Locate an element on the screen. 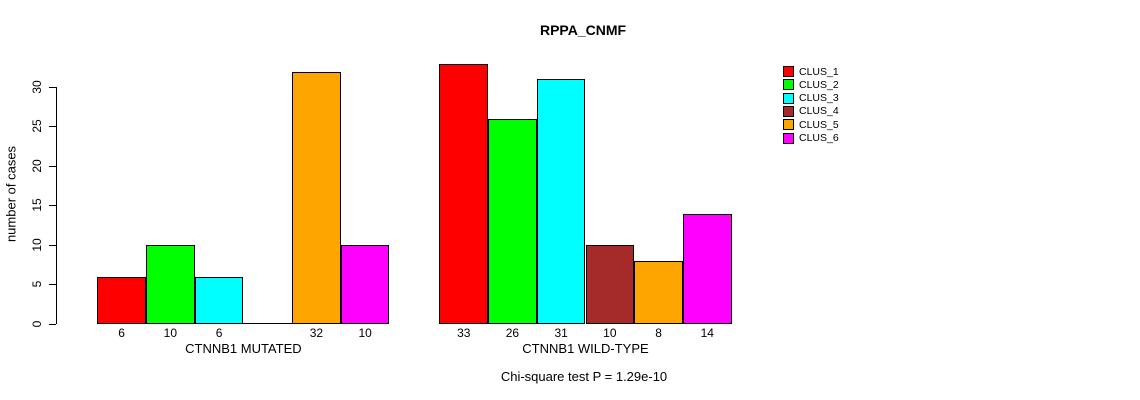 The width and height of the screenshot is (1140, 400). legend-label: CLUS_2 is located at coordinates (819, 84).